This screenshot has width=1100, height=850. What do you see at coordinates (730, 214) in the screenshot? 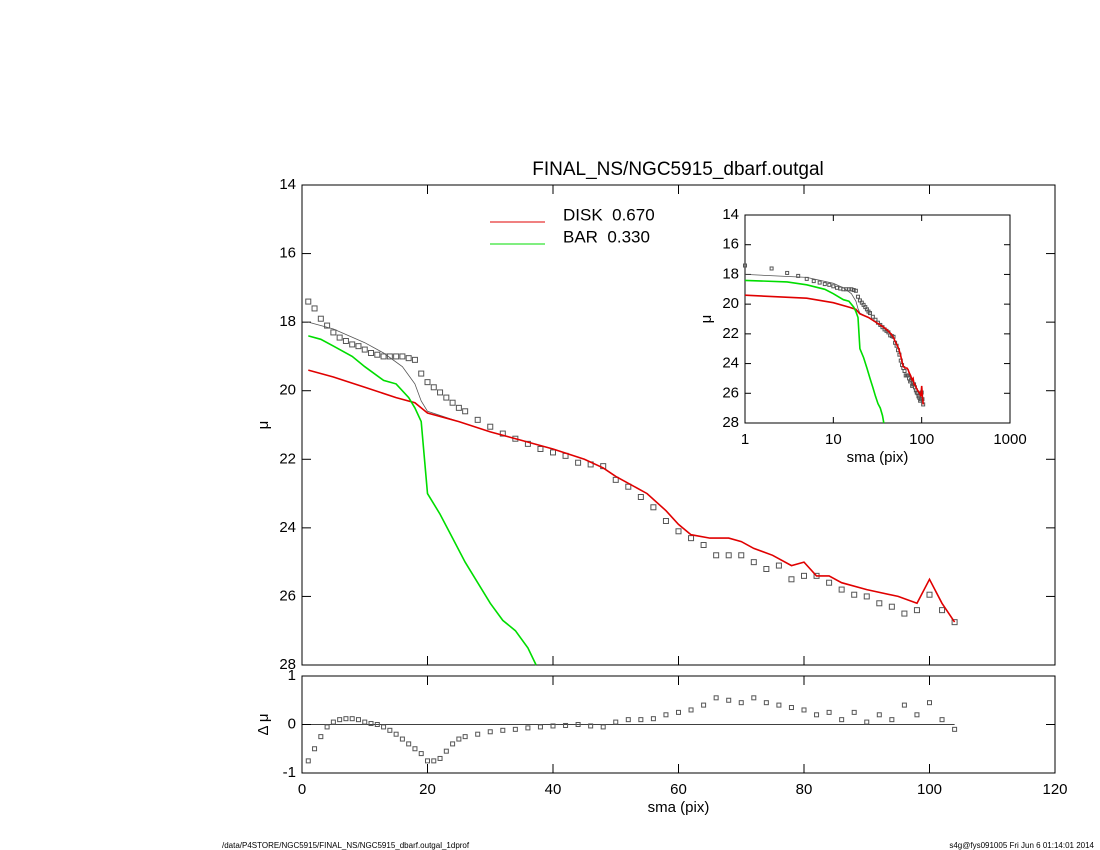
I see `y-tick-label: 14` at bounding box center [730, 214].